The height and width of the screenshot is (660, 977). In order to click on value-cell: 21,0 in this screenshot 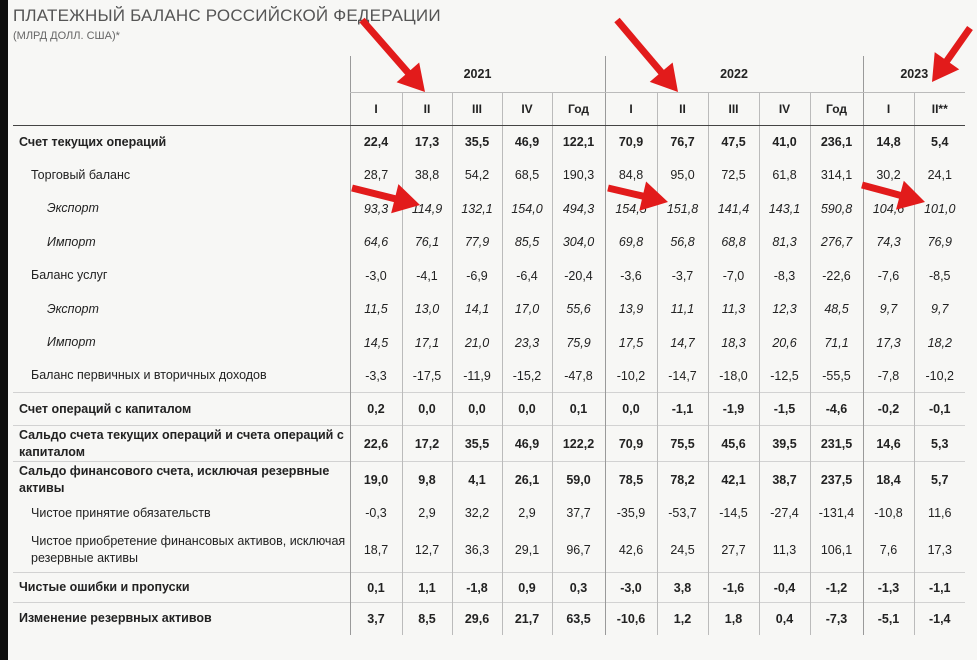, I will do `click(476, 342)`.